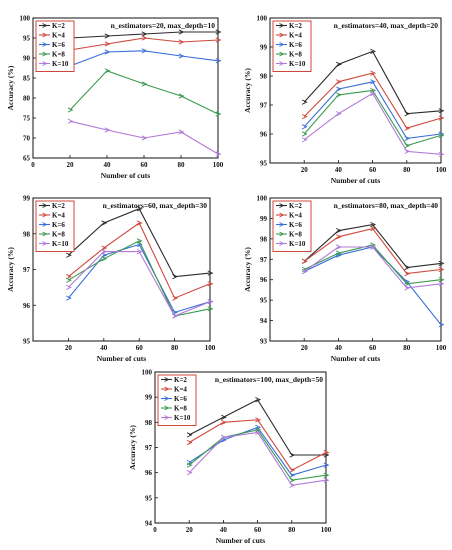 Image resolution: width=452 pixels, height=550 pixels. What do you see at coordinates (27, 234) in the screenshot?
I see `y-tick-label: 98` at bounding box center [27, 234].